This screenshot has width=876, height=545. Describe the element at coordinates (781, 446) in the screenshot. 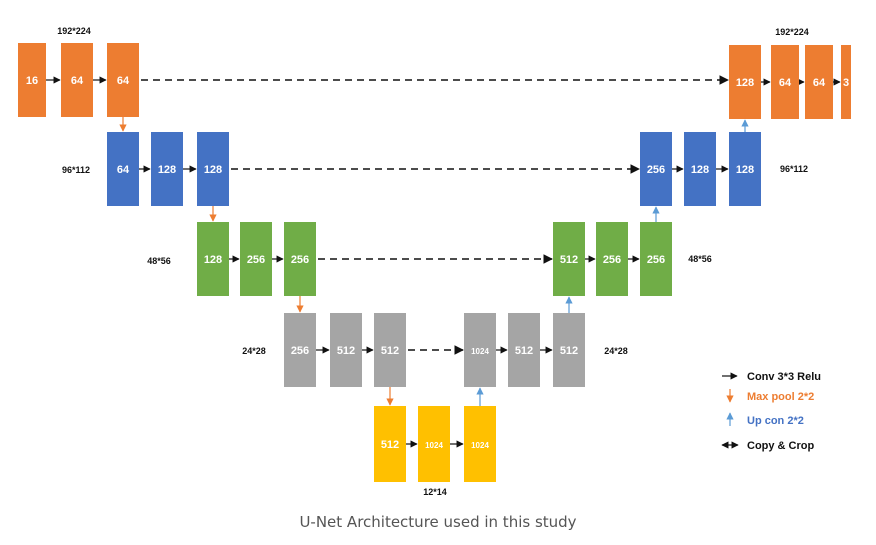

I see `legend-label: Copy & Crop` at that location.